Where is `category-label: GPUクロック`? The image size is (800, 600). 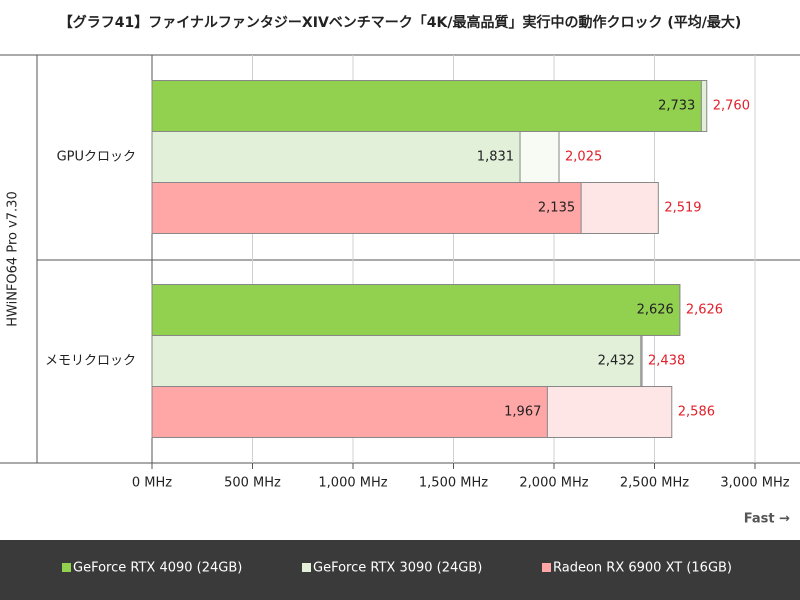 category-label: GPUクロック is located at coordinates (96, 157).